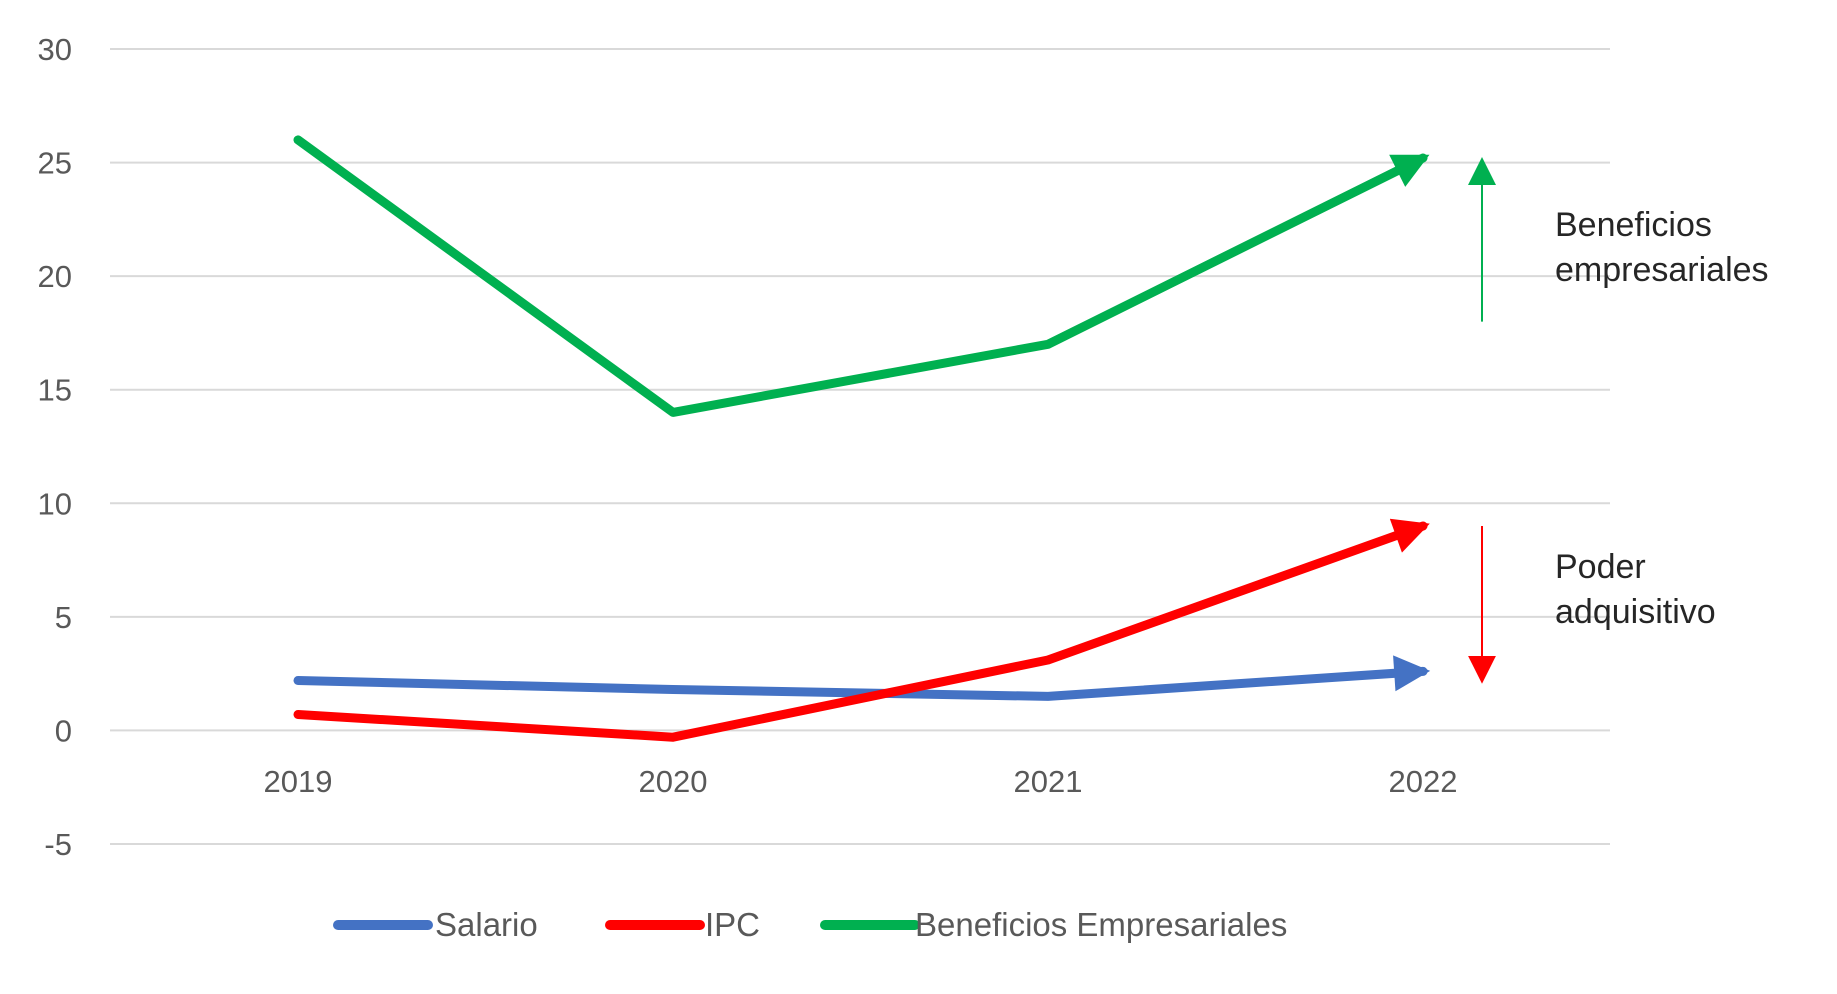  I want to click on y-tick-label: 10, so click(55, 503).